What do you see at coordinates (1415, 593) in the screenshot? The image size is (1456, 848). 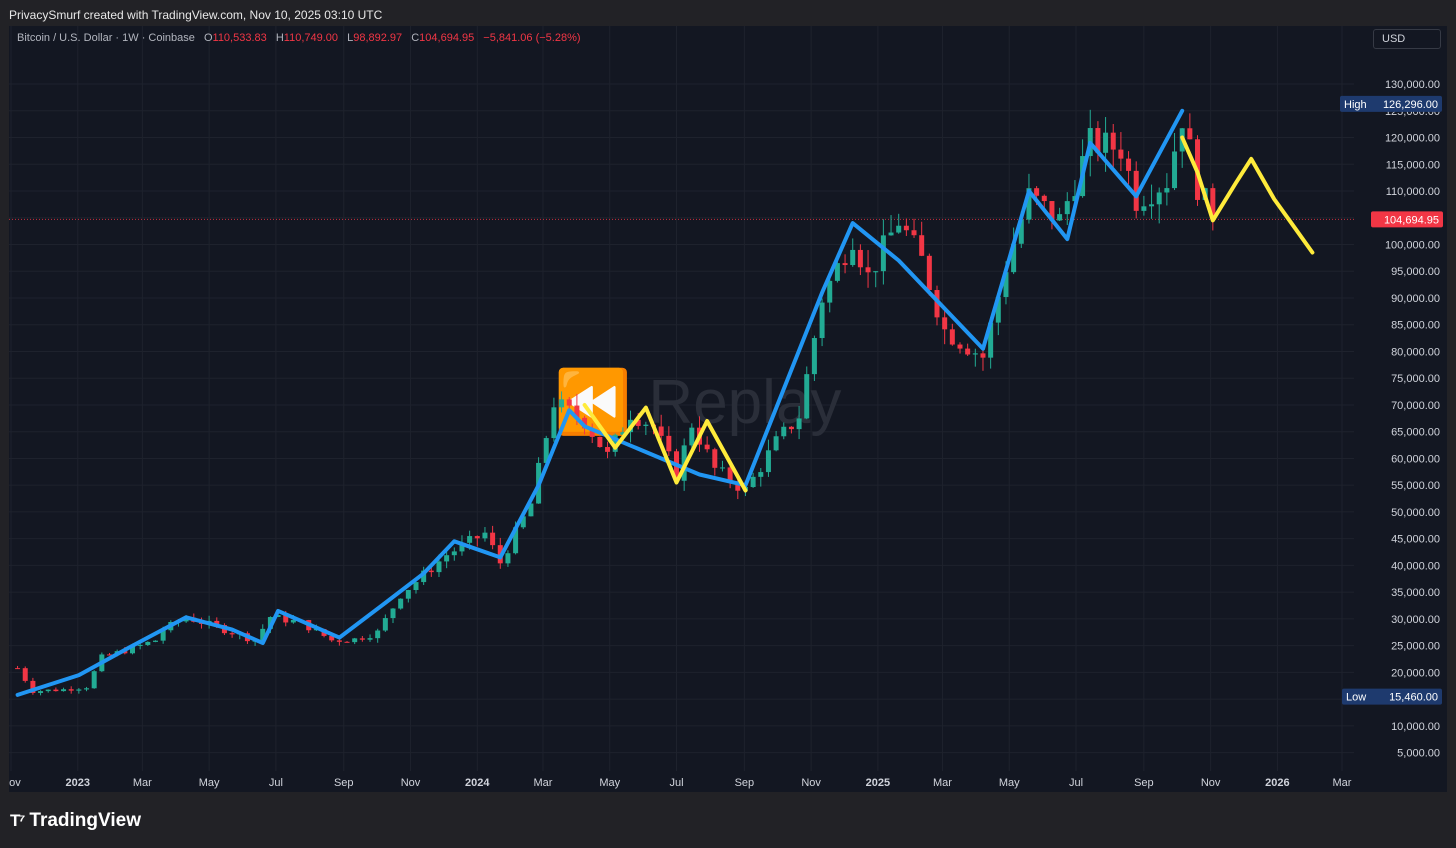 I see `y-tick-label: 35,000.00` at bounding box center [1415, 593].